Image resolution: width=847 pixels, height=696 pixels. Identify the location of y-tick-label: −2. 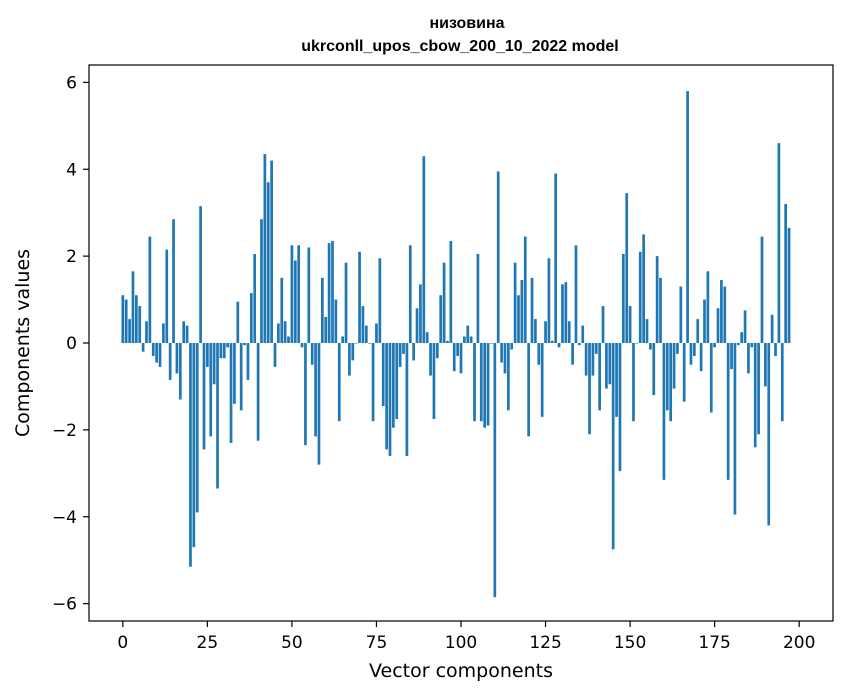
(64, 431).